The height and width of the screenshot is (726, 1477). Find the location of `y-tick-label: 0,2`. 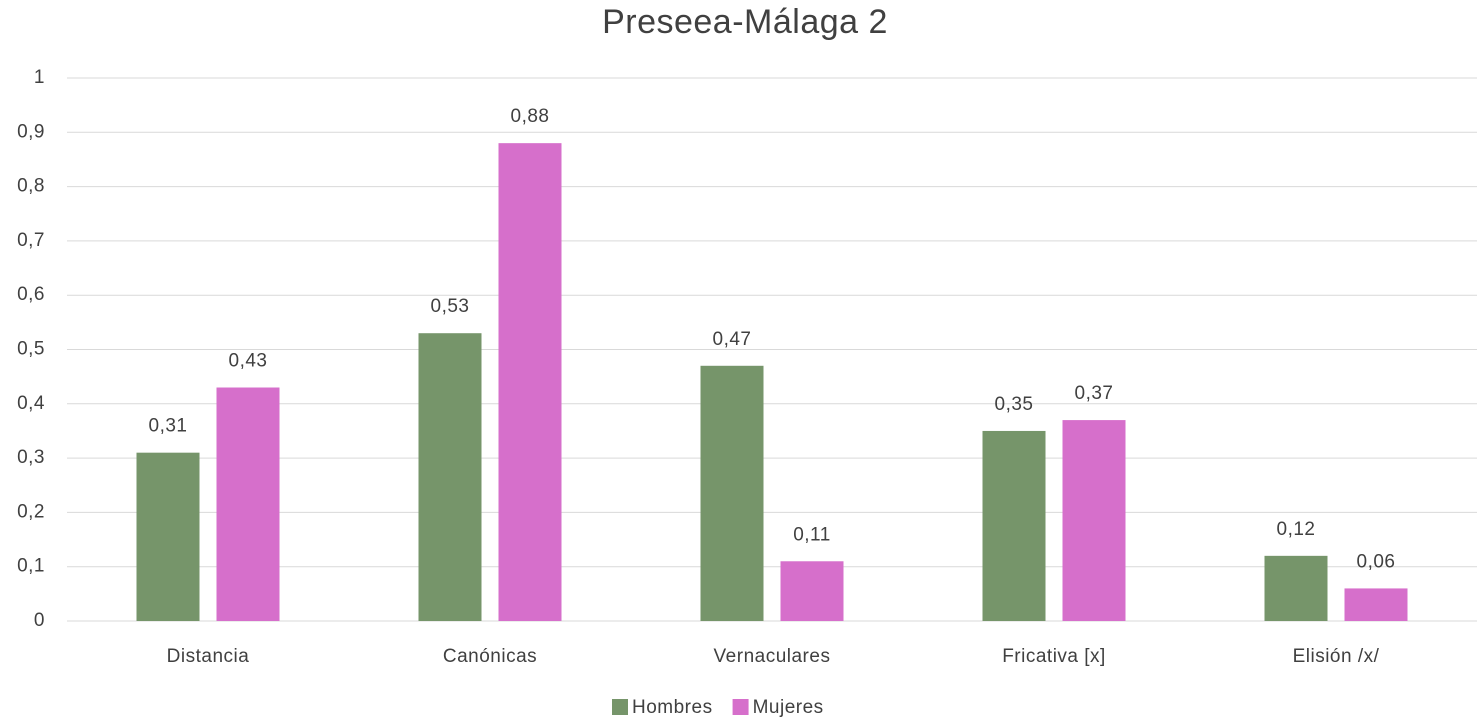

y-tick-label: 0,2 is located at coordinates (31, 511).